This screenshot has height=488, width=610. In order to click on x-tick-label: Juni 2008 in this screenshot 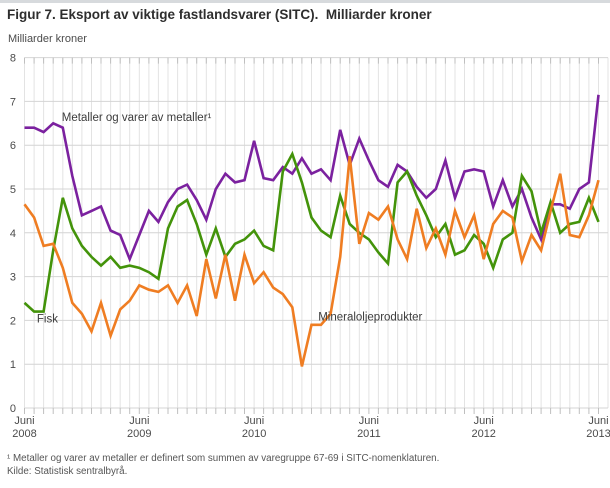, I will do `click(24, 427)`.